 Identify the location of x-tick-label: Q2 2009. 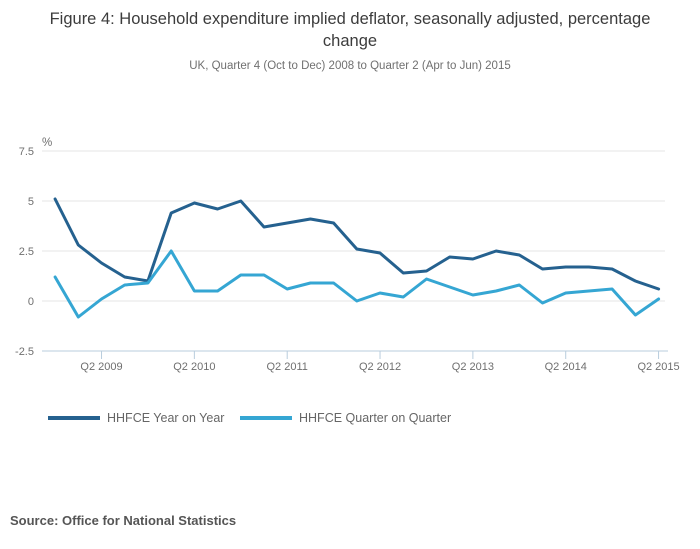
(101, 367).